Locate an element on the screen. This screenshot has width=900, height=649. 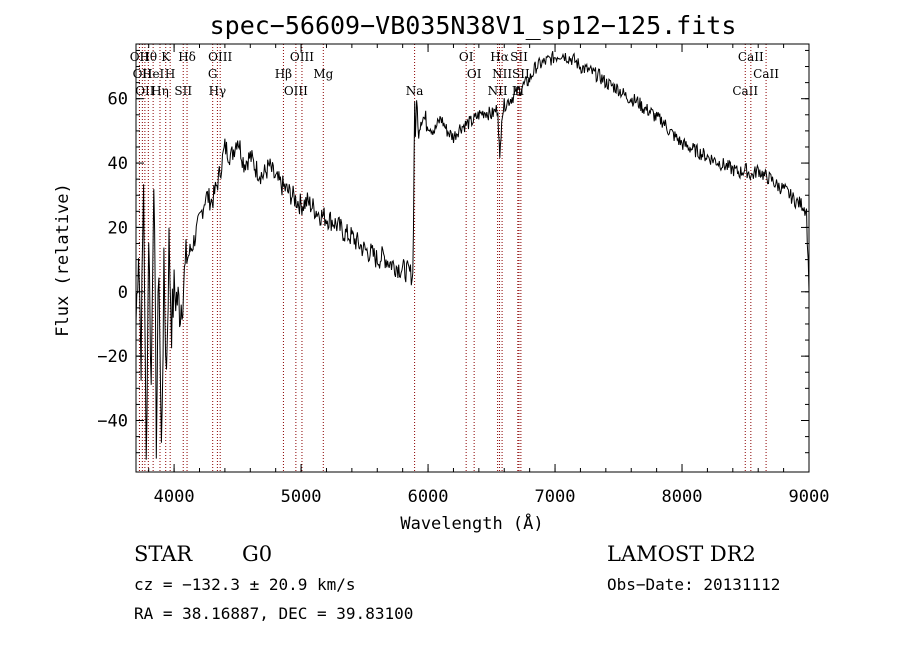
object-class: STAR is located at coordinates (163, 554).